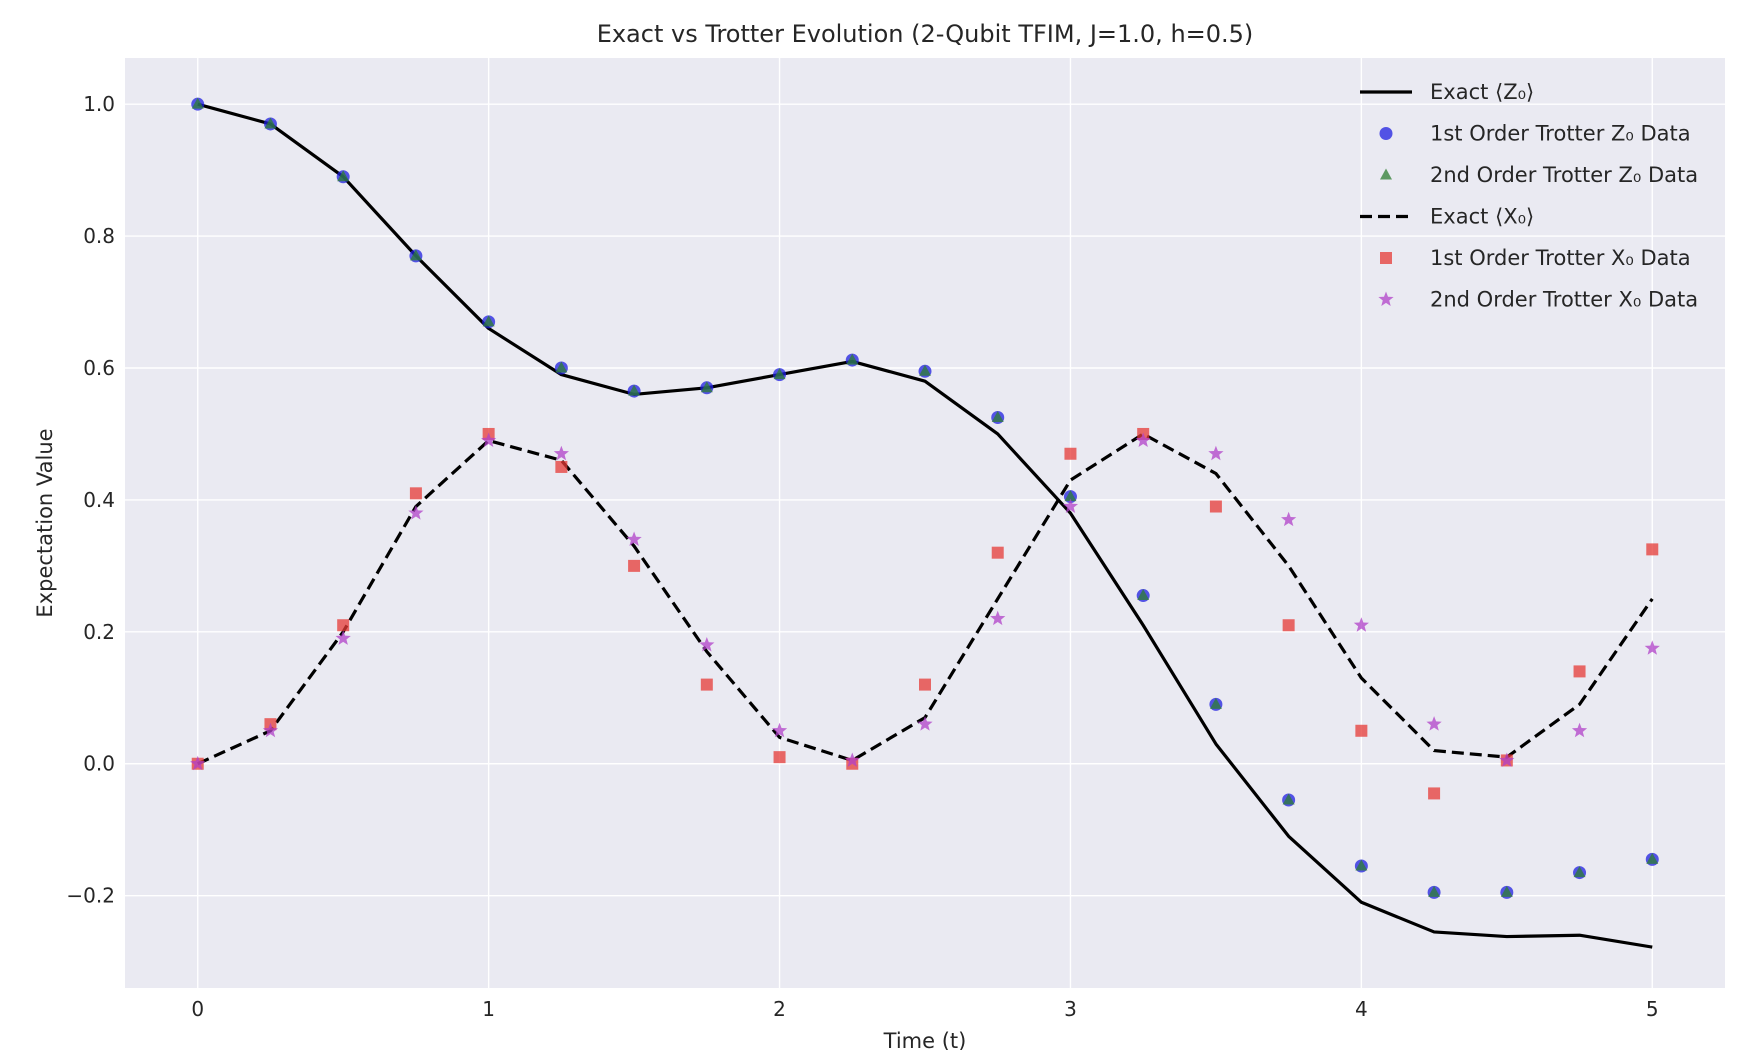  What do you see at coordinates (1564, 175) in the screenshot?
I see `legend-label: 2nd Order Trotter Z₀ Data` at bounding box center [1564, 175].